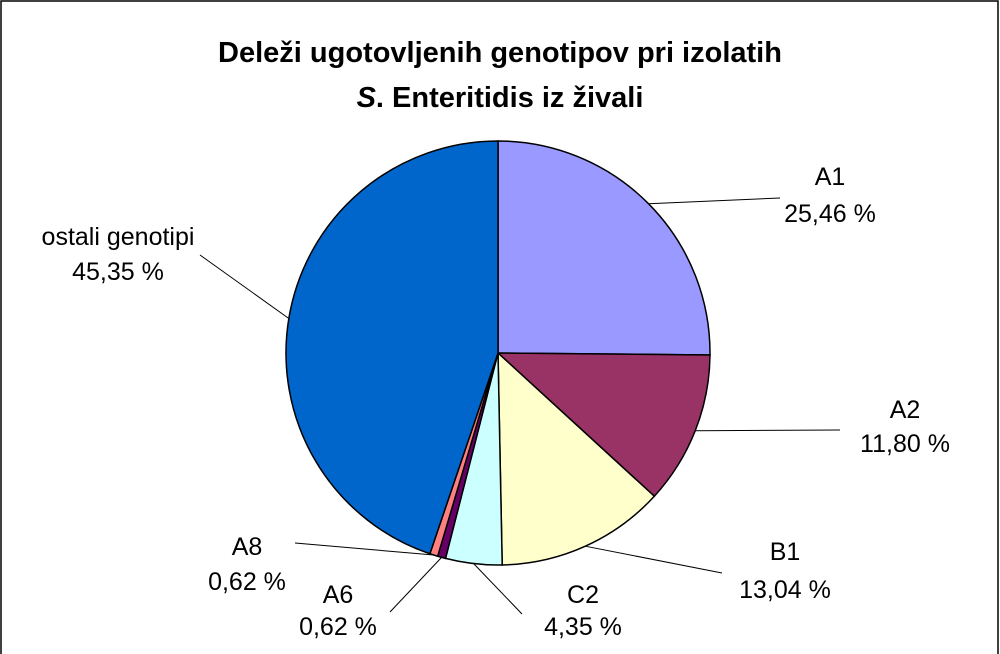  Describe the element at coordinates (905, 444) in the screenshot. I see `value-label: 11,80 %` at that location.